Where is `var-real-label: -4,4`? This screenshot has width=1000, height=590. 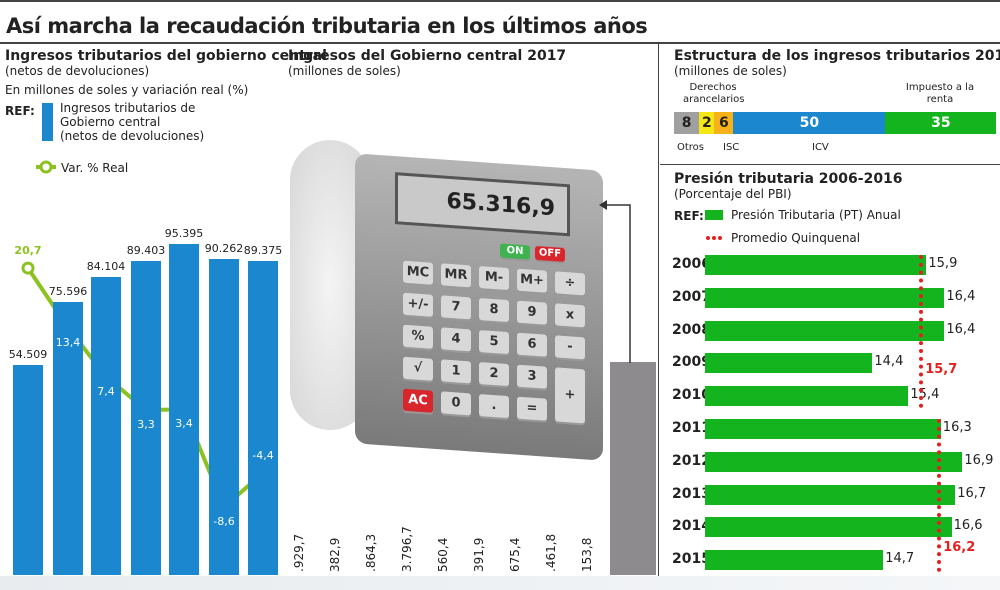 var-real-label: -4,4 is located at coordinates (263, 455).